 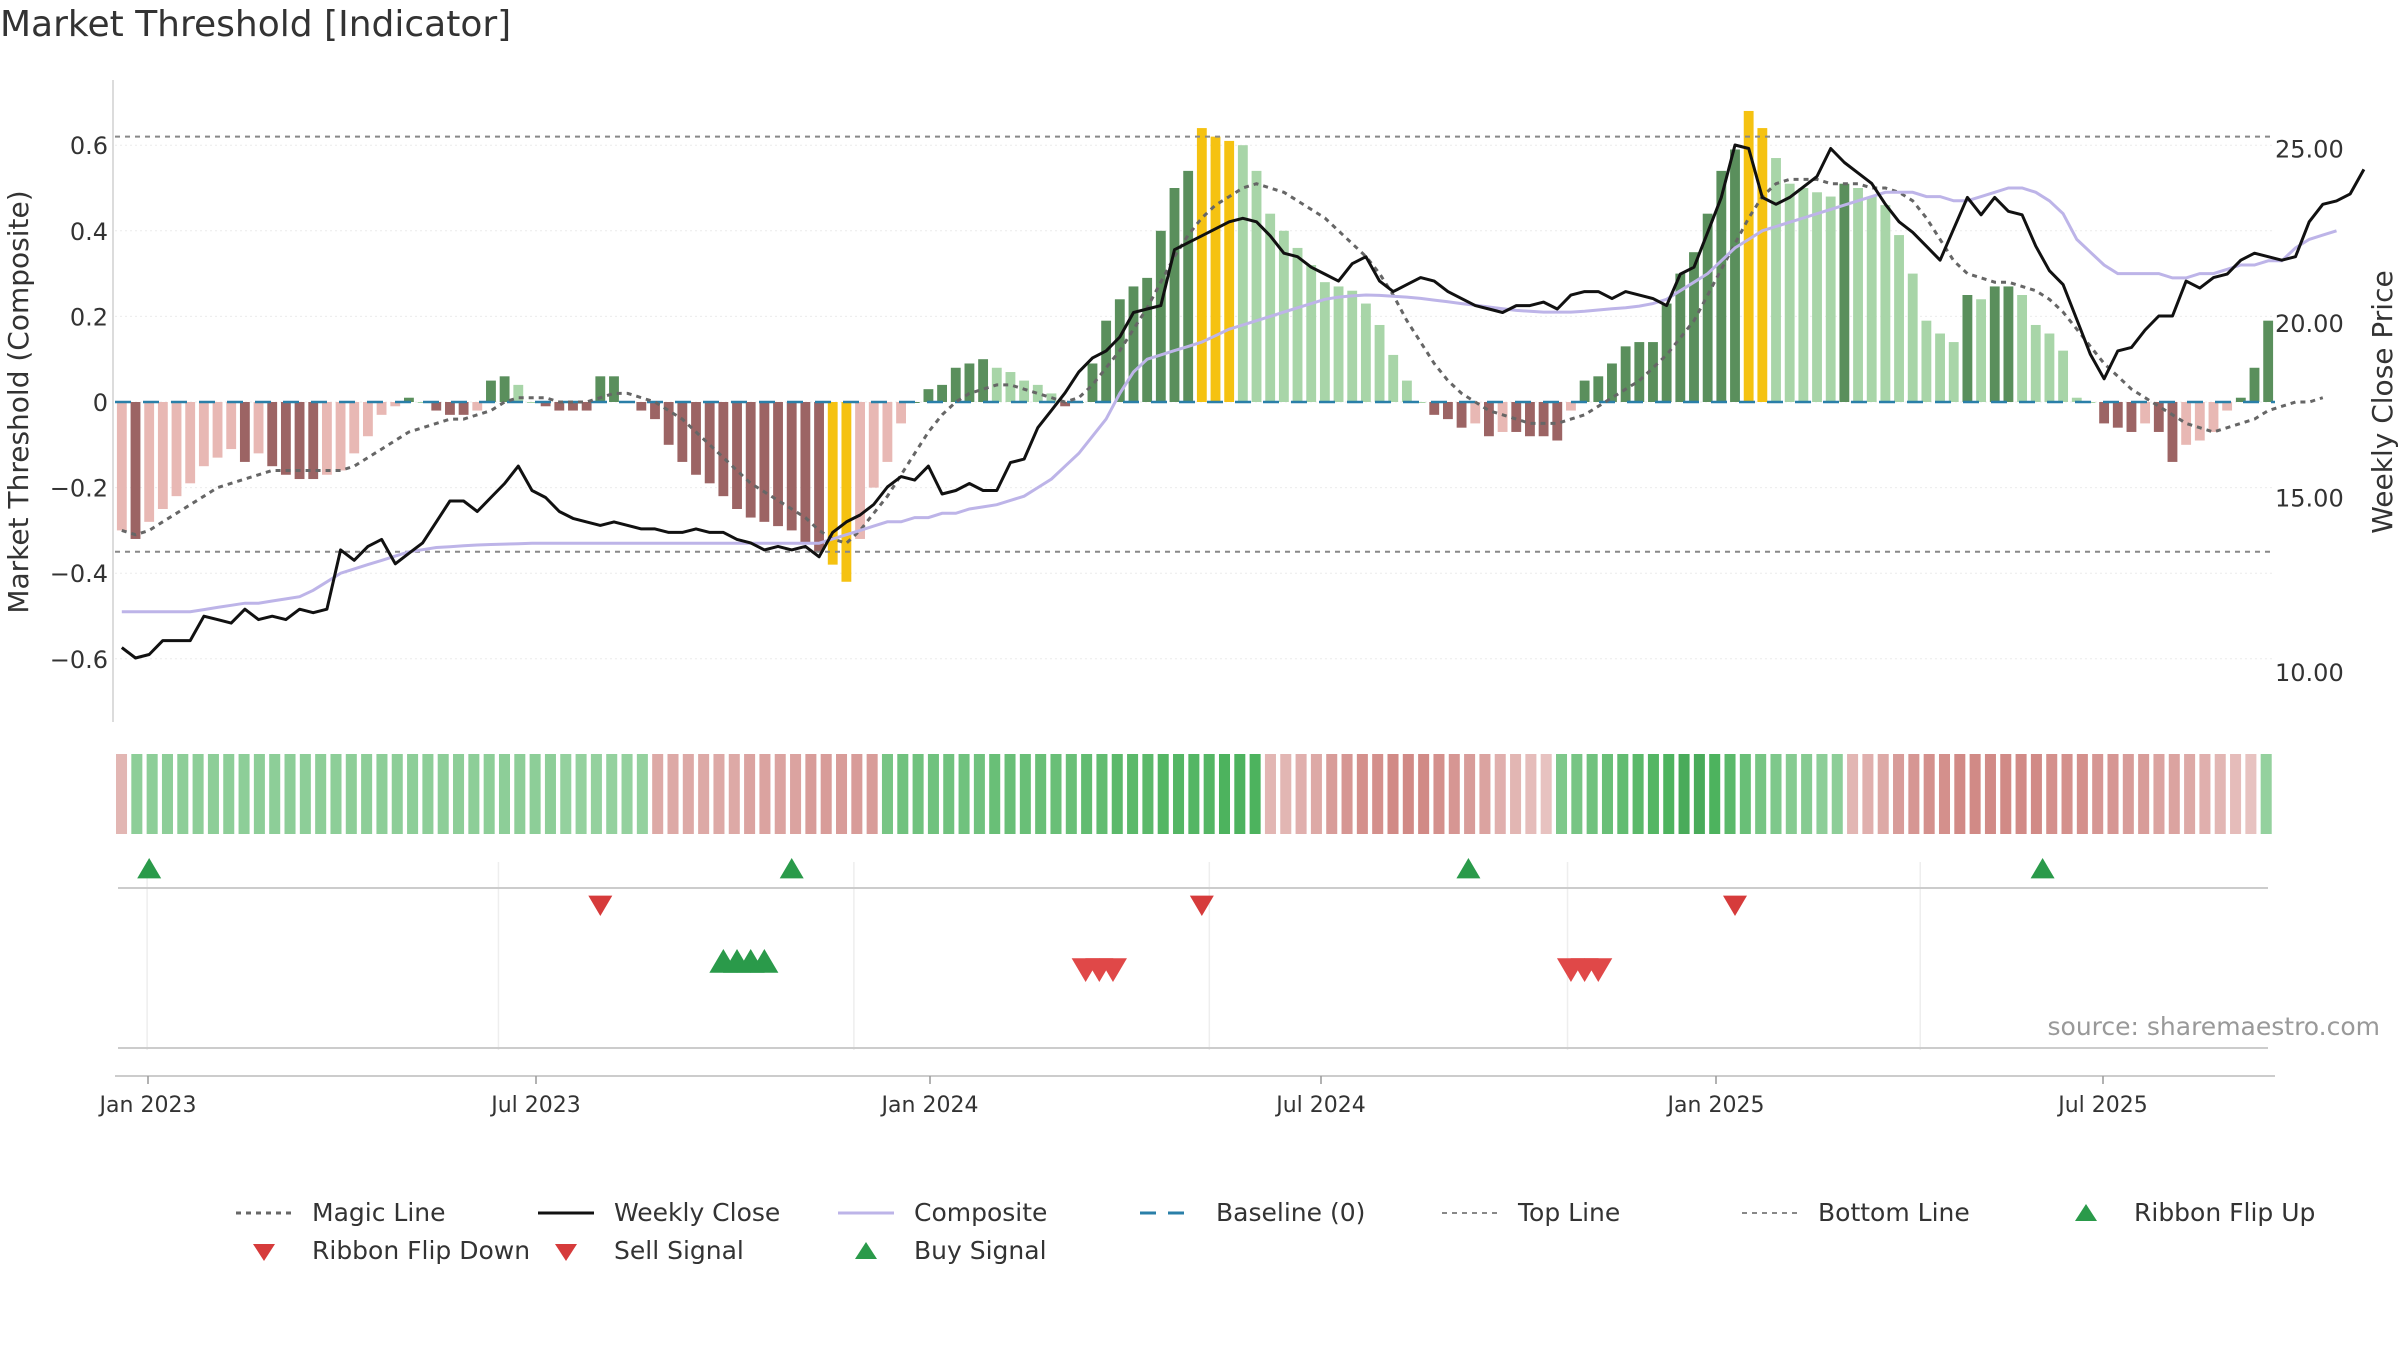 What do you see at coordinates (1320, 1105) in the screenshot?
I see `x-tick-label: Jul 2024` at bounding box center [1320, 1105].